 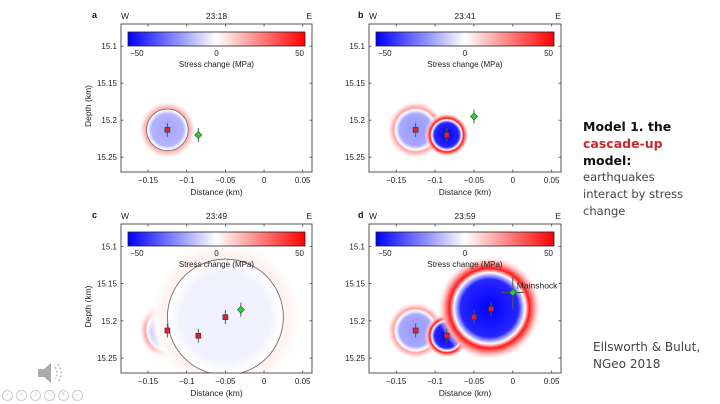 I want to click on time-label: 23:59, so click(x=465, y=216).